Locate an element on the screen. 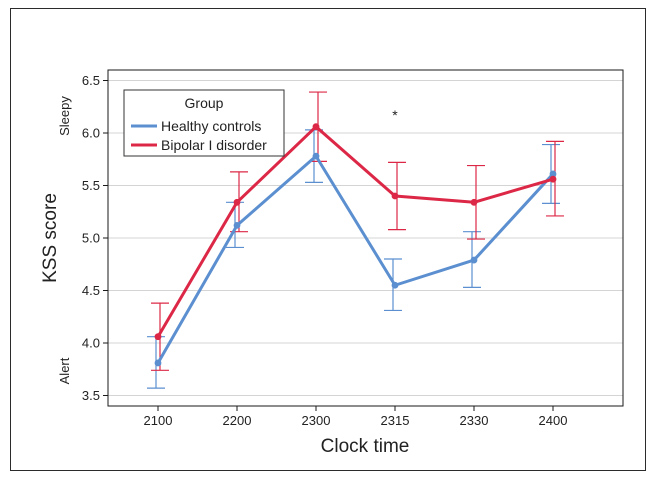 Image resolution: width=656 pixels, height=477 pixels. annotations: * is located at coordinates (395, 115).